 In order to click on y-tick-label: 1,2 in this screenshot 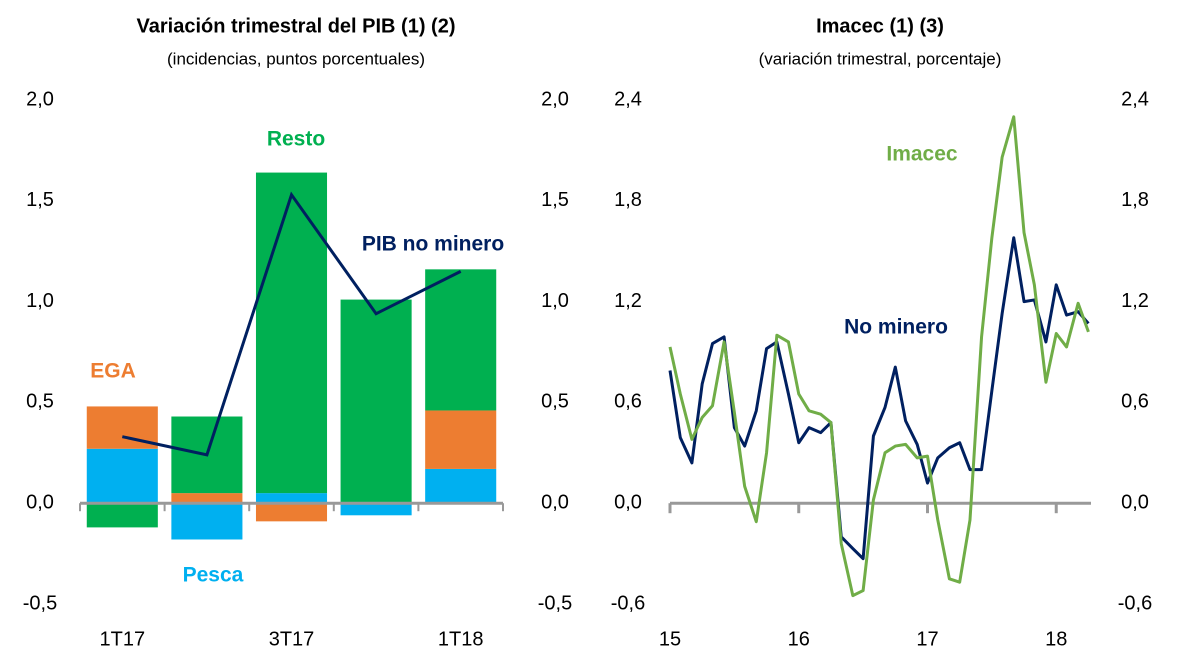, I will do `click(628, 301)`.